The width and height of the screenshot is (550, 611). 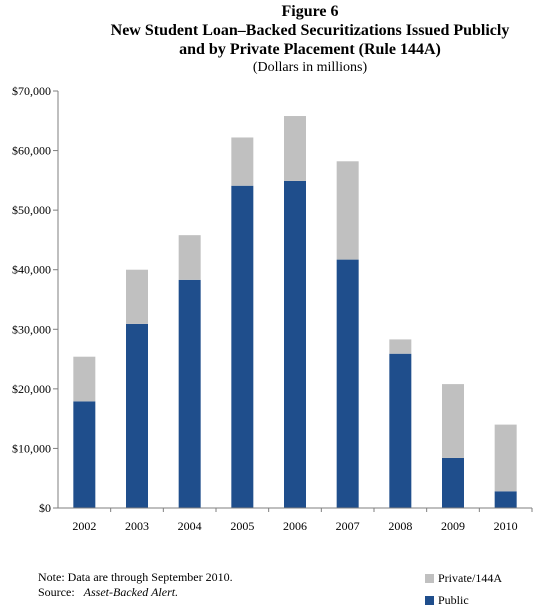 What do you see at coordinates (295, 148) in the screenshot?
I see `bar-private-144a-2006` at bounding box center [295, 148].